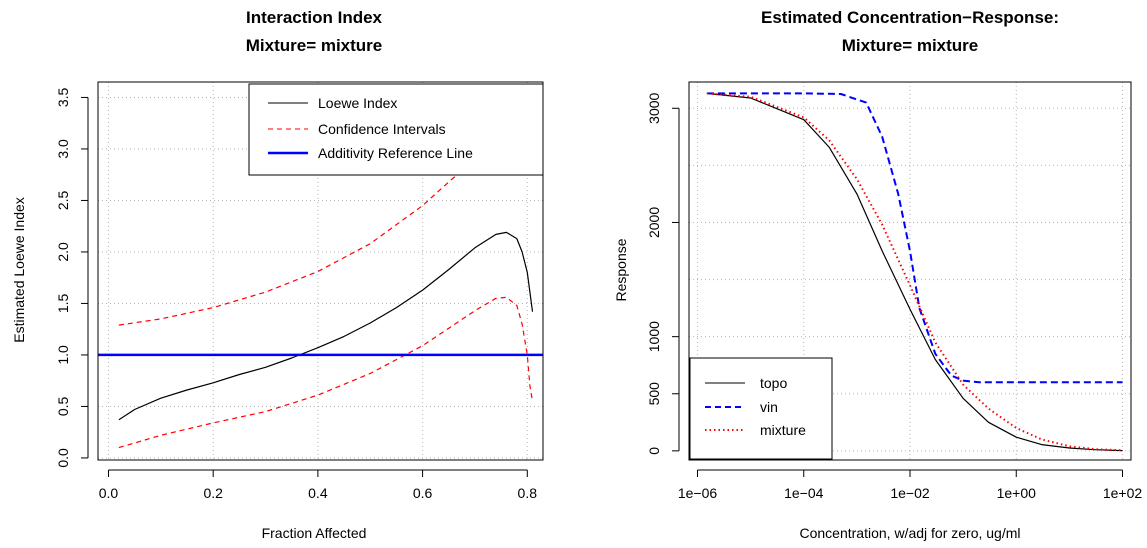  What do you see at coordinates (1017, 493) in the screenshot?
I see `x-tick-label: 1e+00` at bounding box center [1017, 493].